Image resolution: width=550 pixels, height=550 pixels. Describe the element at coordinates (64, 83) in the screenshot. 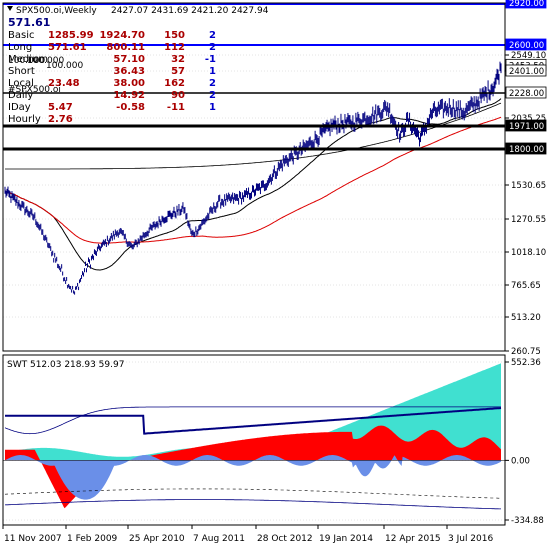

I see `stat-value-a: 23.48` at that location.